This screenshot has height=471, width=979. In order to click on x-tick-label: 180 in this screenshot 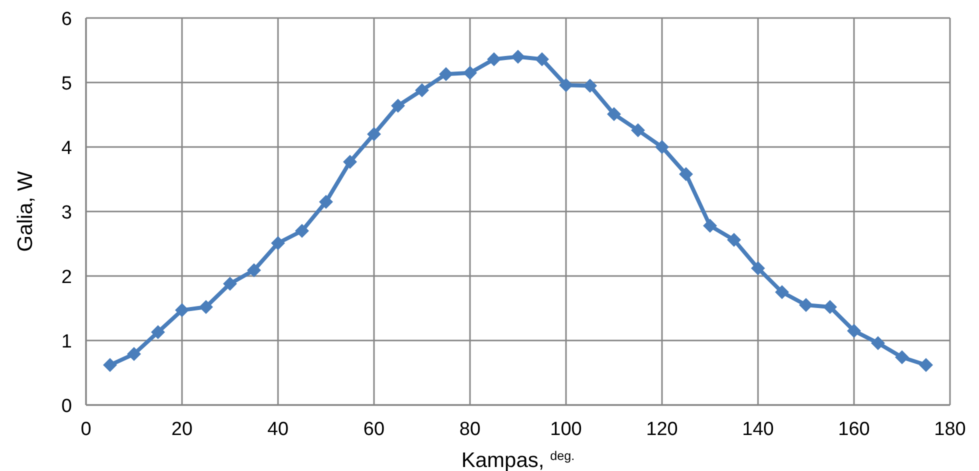, I will do `click(950, 429)`.